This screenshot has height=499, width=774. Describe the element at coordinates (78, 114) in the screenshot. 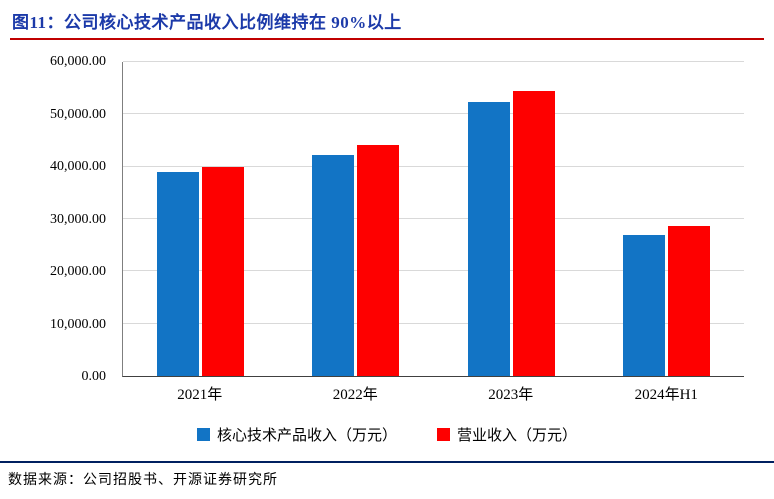

I see `y-tick-label: 50,000.00` at that location.